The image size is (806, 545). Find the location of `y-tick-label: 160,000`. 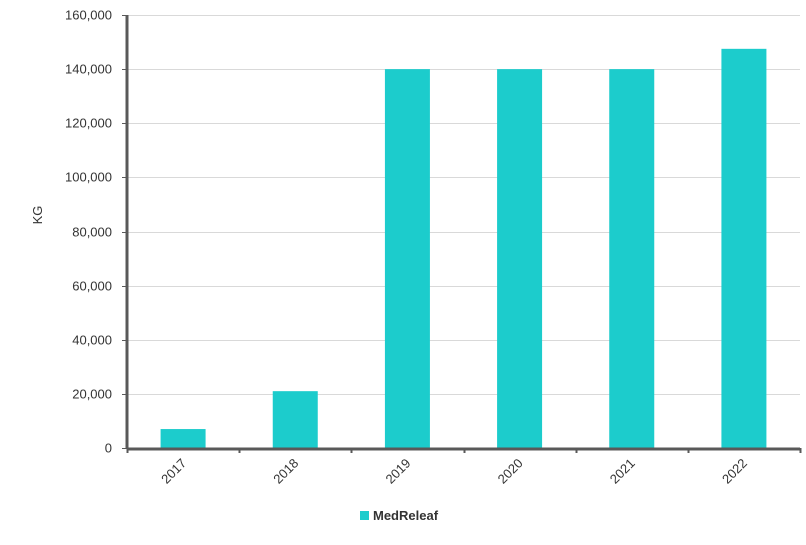

y-tick-label: 160,000 is located at coordinates (88, 15).